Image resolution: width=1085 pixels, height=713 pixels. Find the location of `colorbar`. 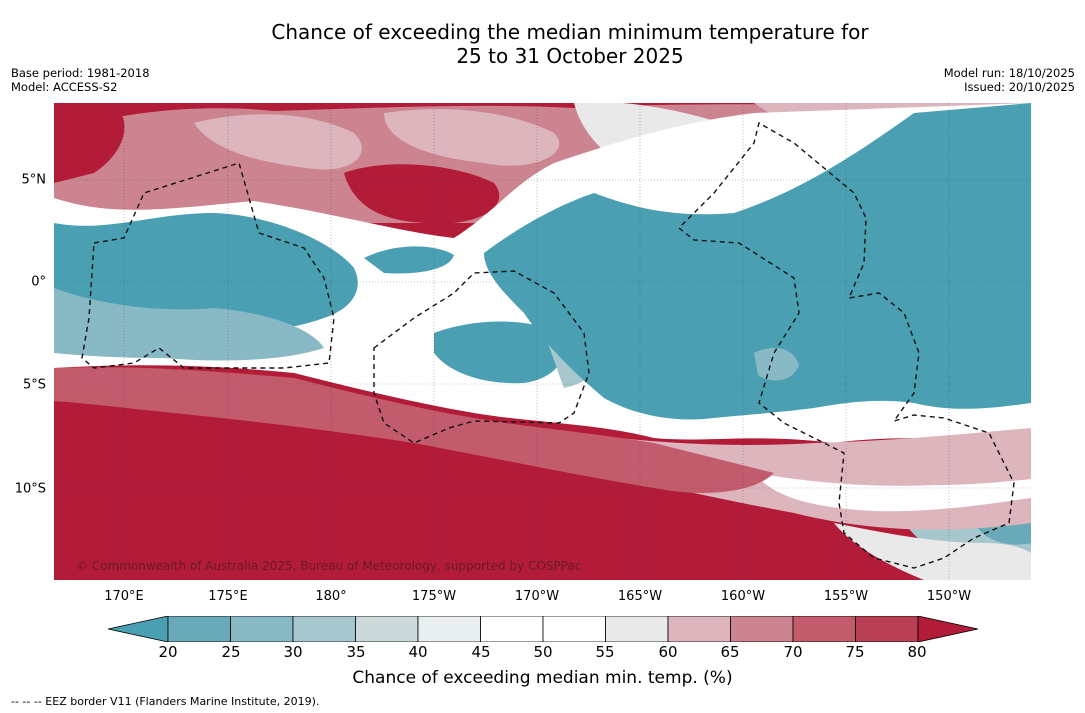

colorbar is located at coordinates (543, 629).